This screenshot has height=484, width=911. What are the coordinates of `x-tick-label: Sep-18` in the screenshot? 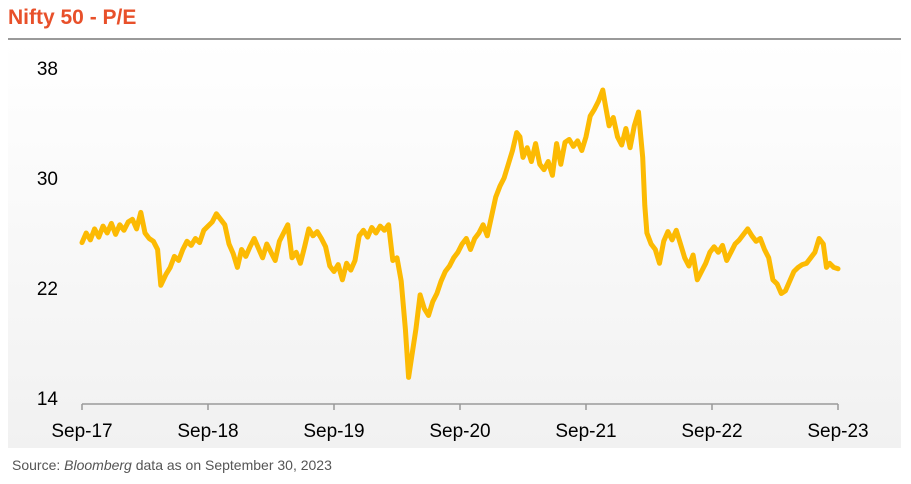 It's located at (207, 431).